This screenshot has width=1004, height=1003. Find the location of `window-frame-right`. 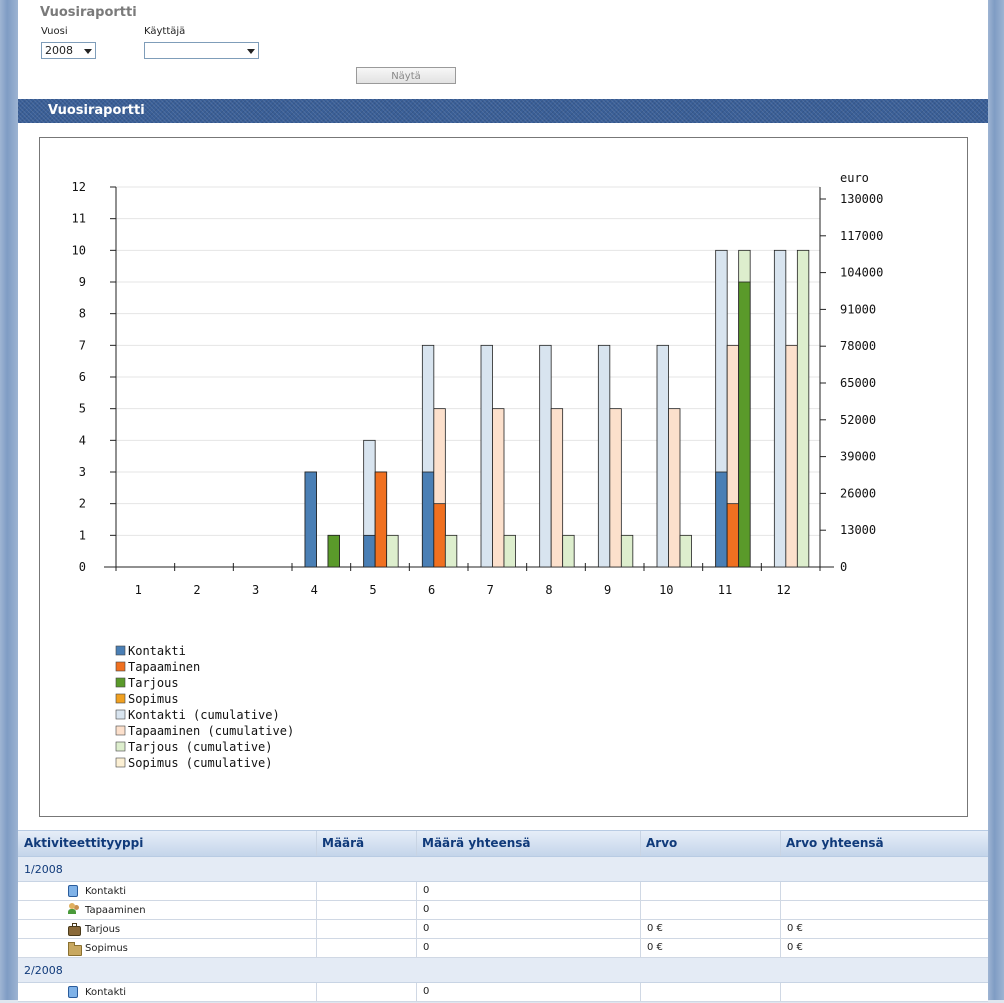

window-frame-right is located at coordinates (996, 500).